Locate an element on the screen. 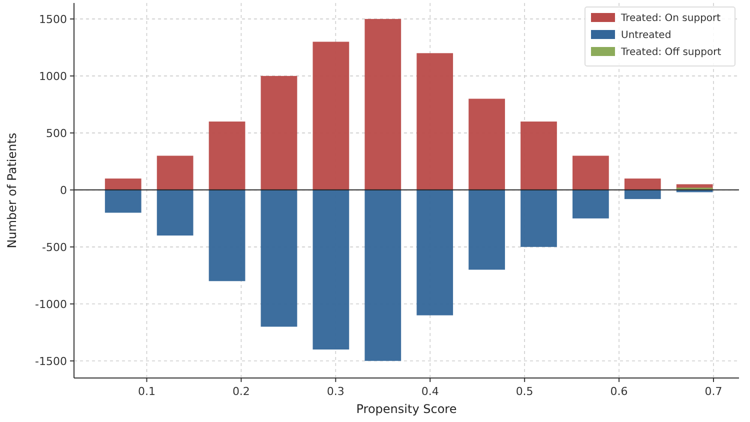 This screenshot has height=422, width=750. y-tick-label: 1000 is located at coordinates (53, 76).